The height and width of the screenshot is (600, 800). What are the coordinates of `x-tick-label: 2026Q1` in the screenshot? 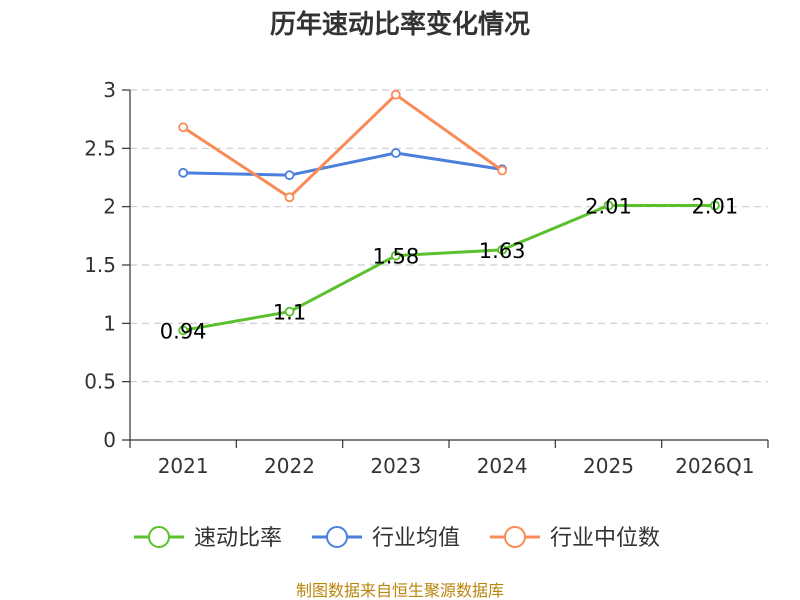 It's located at (714, 466).